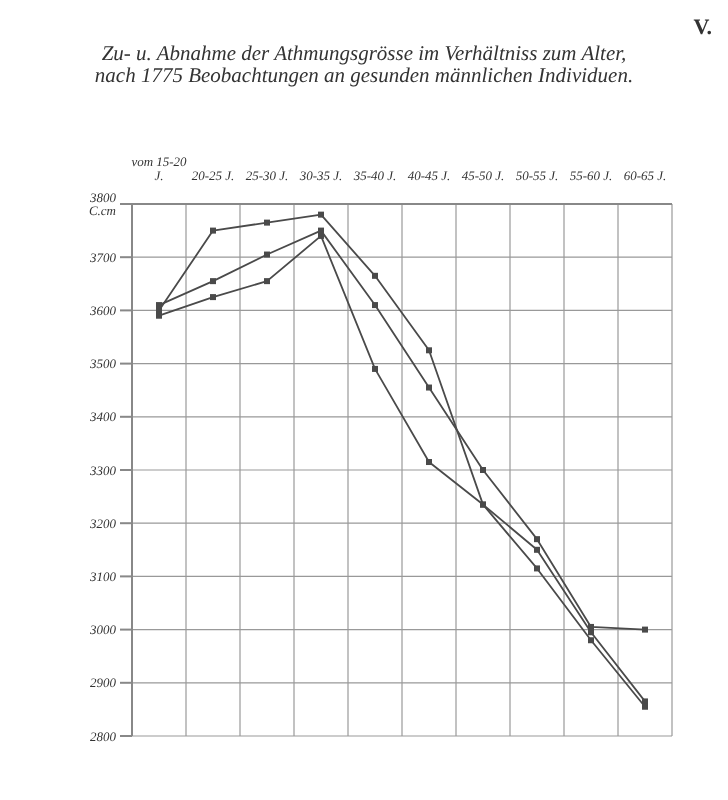 Image resolution: width=728 pixels, height=800 pixels. Describe the element at coordinates (364, 55) in the screenshot. I see `chart-title: Zu- u. Abnahme der Athmungsgrösse im Verhältniss zum Alter,` at that location.